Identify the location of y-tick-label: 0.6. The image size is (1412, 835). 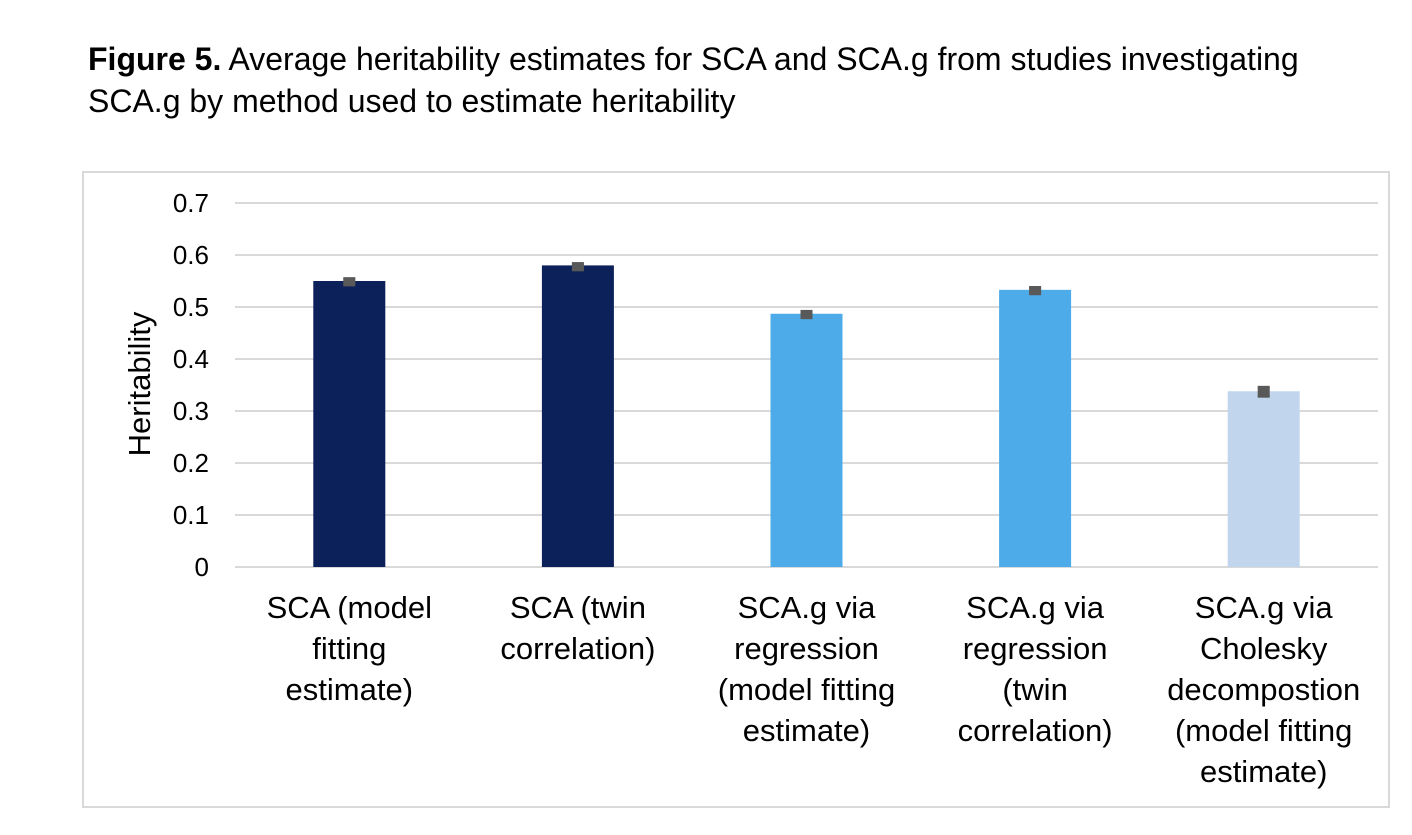
(191, 255).